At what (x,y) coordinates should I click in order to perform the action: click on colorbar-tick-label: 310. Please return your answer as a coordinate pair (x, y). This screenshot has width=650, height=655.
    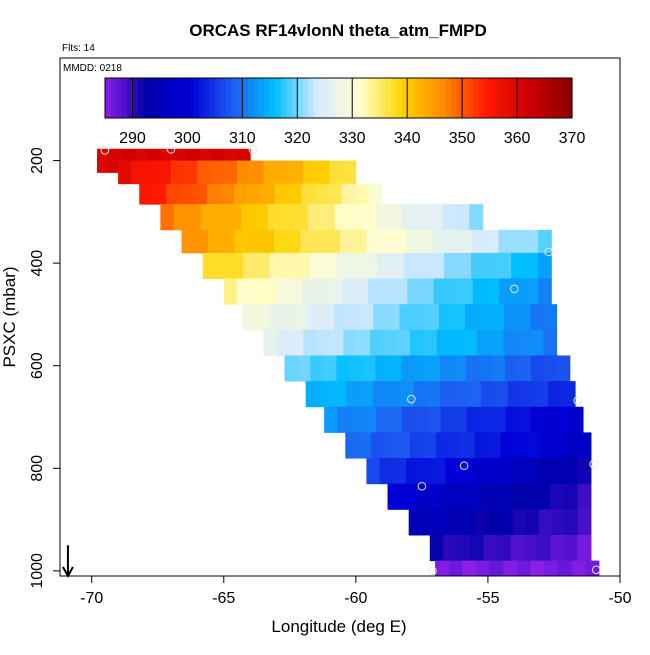
    Looking at the image, I should click on (242, 138).